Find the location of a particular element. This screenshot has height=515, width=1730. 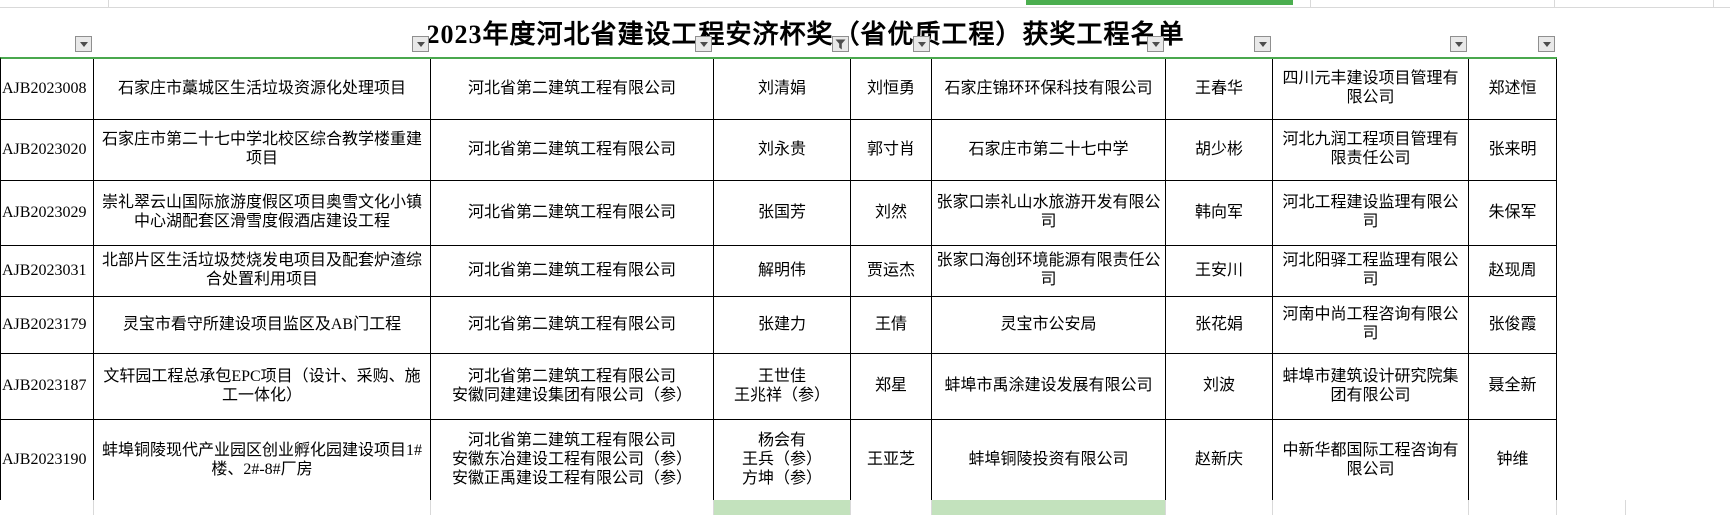

cell-owner-company: 蚌埠市禹涂建设发展有限公司 is located at coordinates (1049, 387).